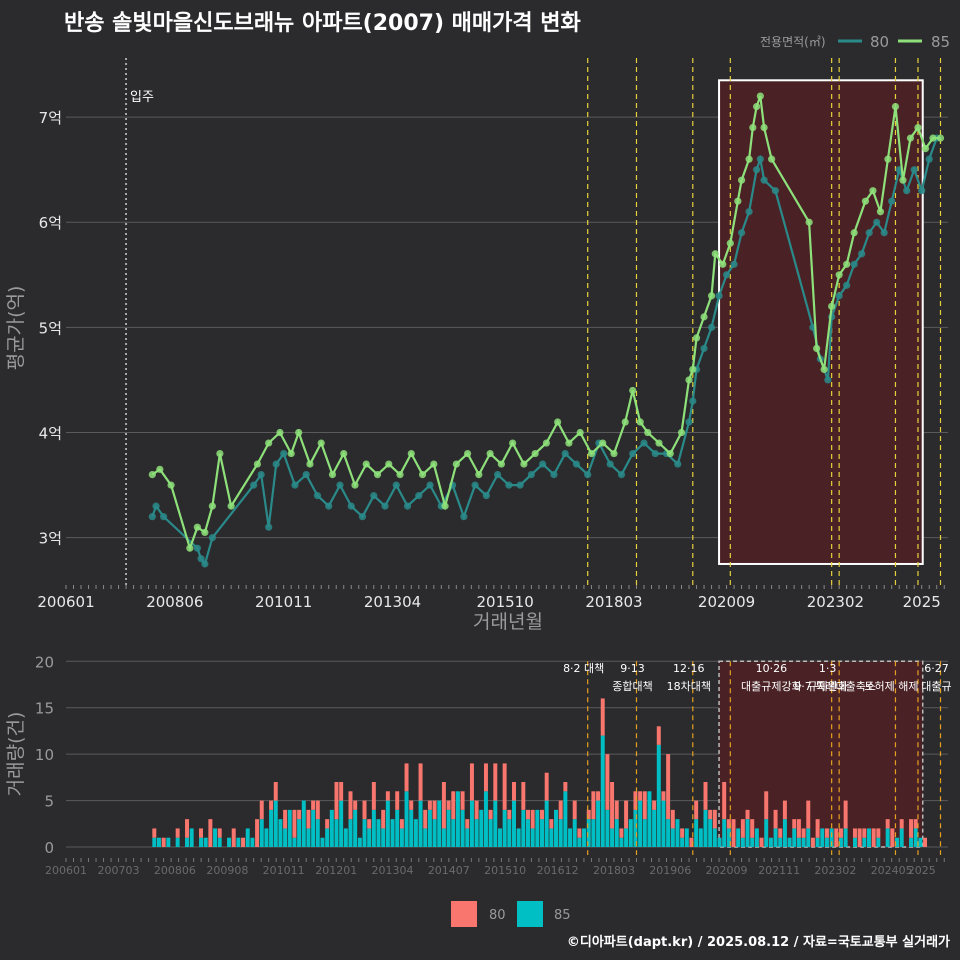 The width and height of the screenshot is (960, 960). I want to click on annotation-label: 대출규, so click(936, 686).